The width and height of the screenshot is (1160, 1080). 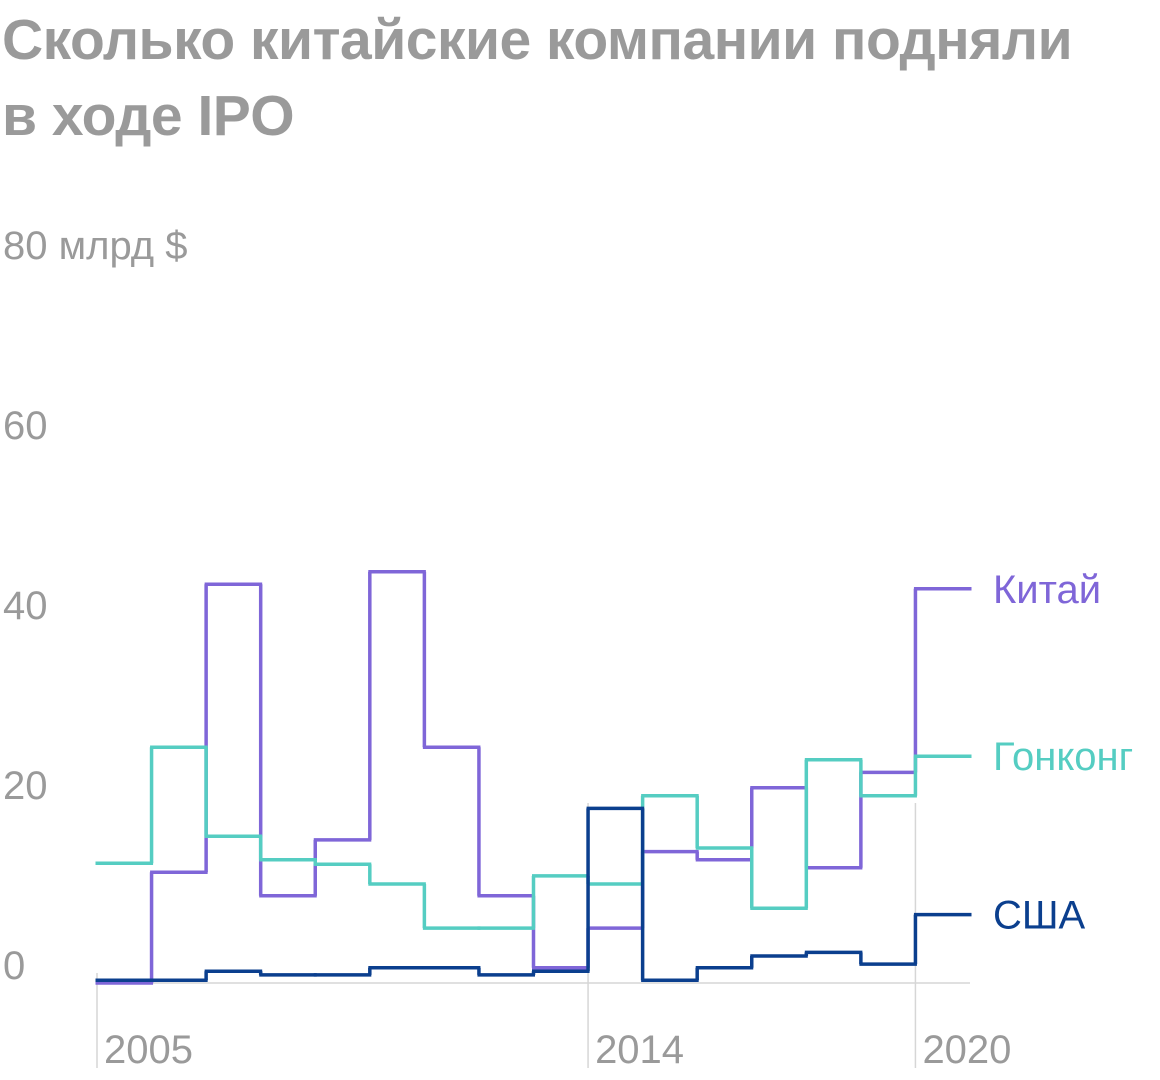 I want to click on y-tick-label: 40, so click(x=25, y=606).